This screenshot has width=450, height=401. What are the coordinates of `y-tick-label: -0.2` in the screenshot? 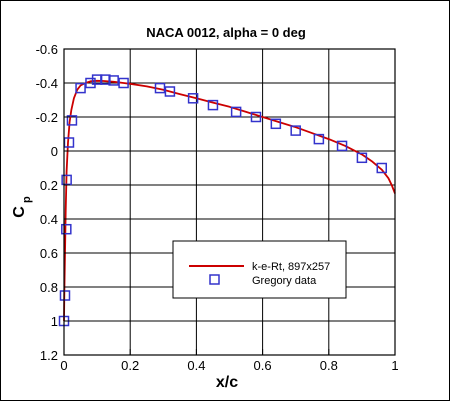 It's located at (47, 117).